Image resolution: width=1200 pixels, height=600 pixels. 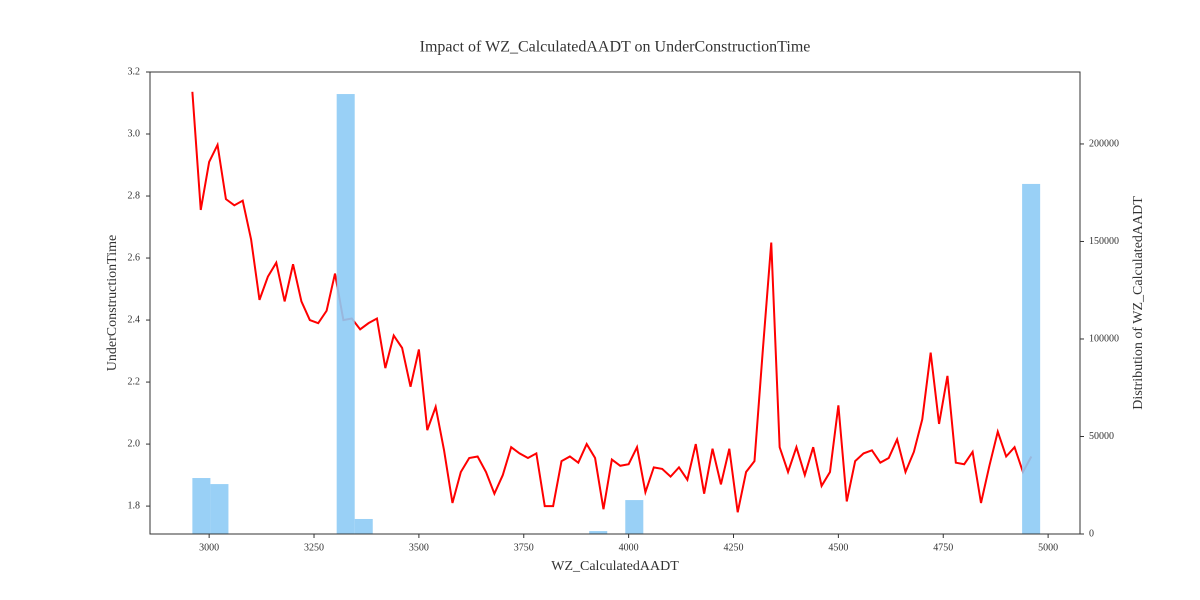 What do you see at coordinates (314, 547) in the screenshot?
I see `x-tick-label: 3250` at bounding box center [314, 547].